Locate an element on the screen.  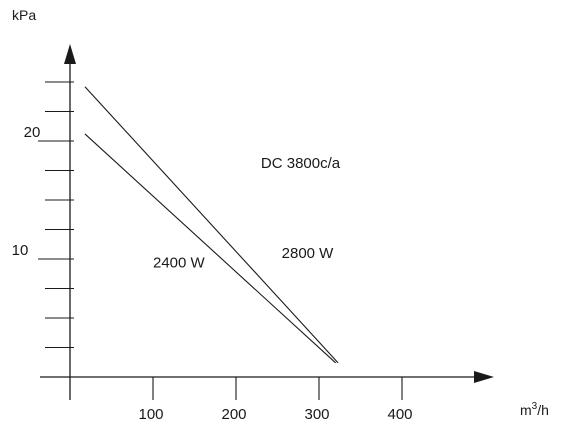
x-tick-label: 200 is located at coordinates (233, 414).